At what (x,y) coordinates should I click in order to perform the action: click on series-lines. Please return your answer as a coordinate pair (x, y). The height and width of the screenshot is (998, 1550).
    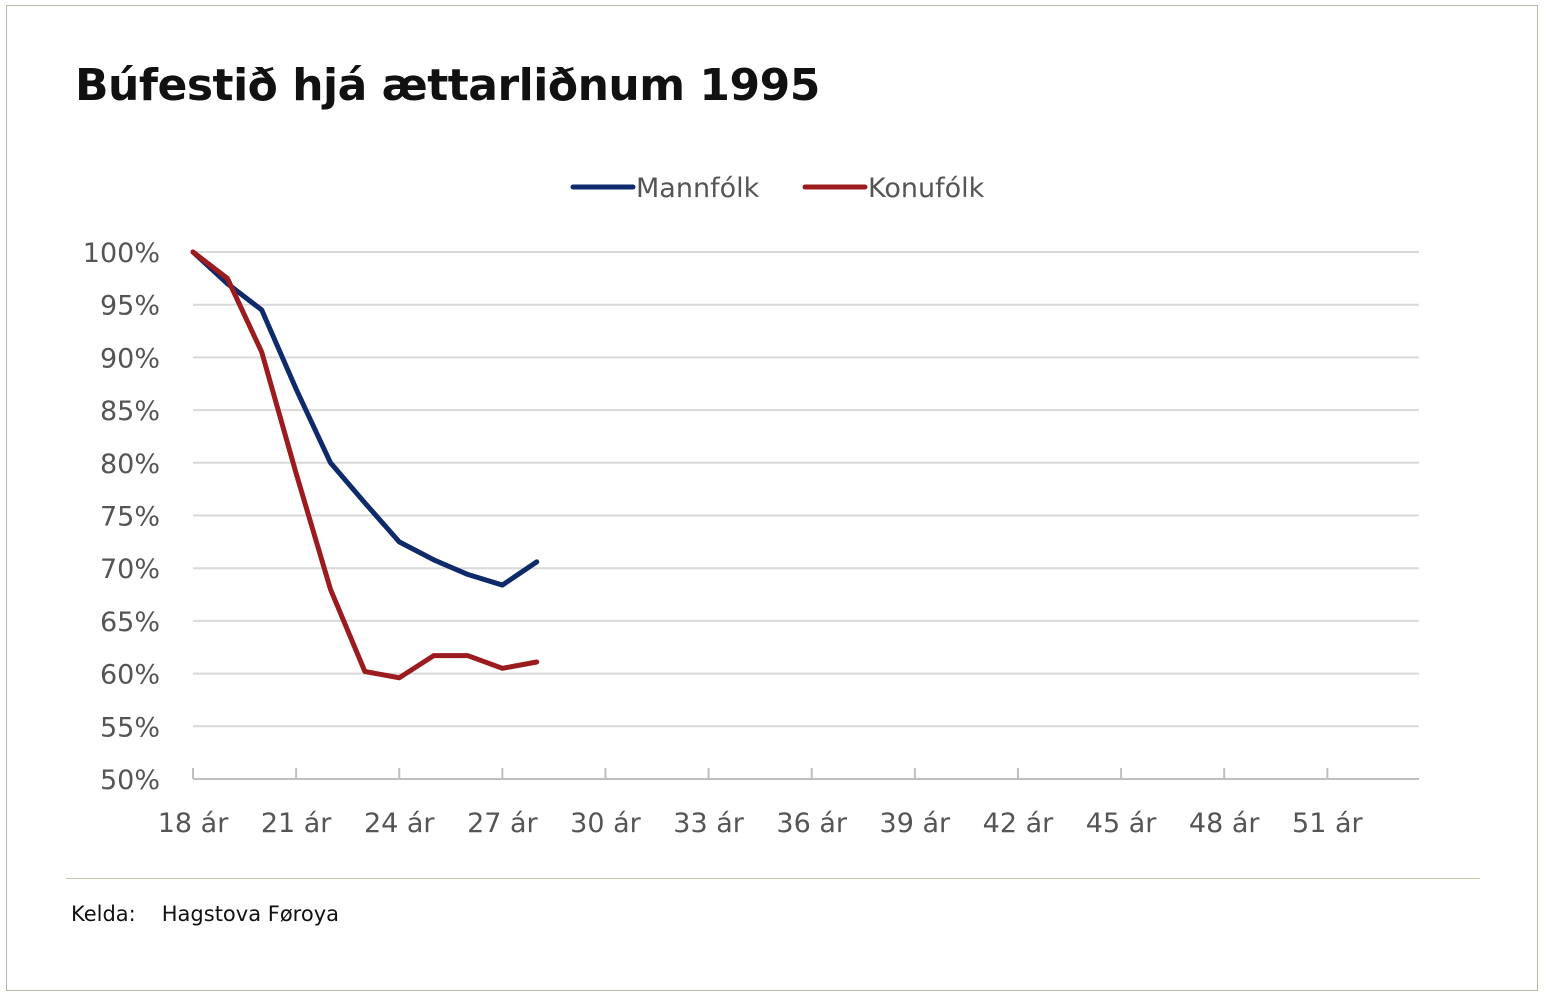
    Looking at the image, I should click on (365, 465).